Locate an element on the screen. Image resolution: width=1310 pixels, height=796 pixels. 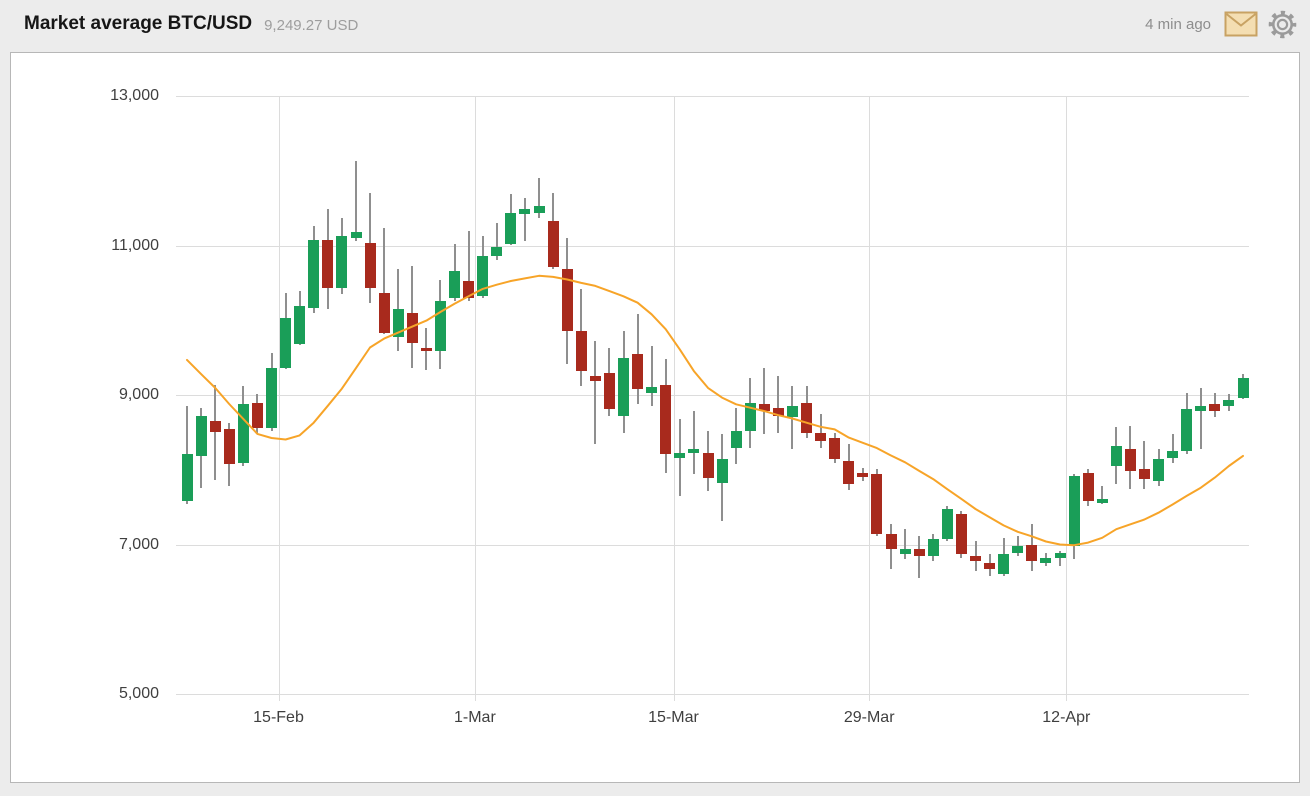
x-axis-label: 1-Mar is located at coordinates (475, 717).